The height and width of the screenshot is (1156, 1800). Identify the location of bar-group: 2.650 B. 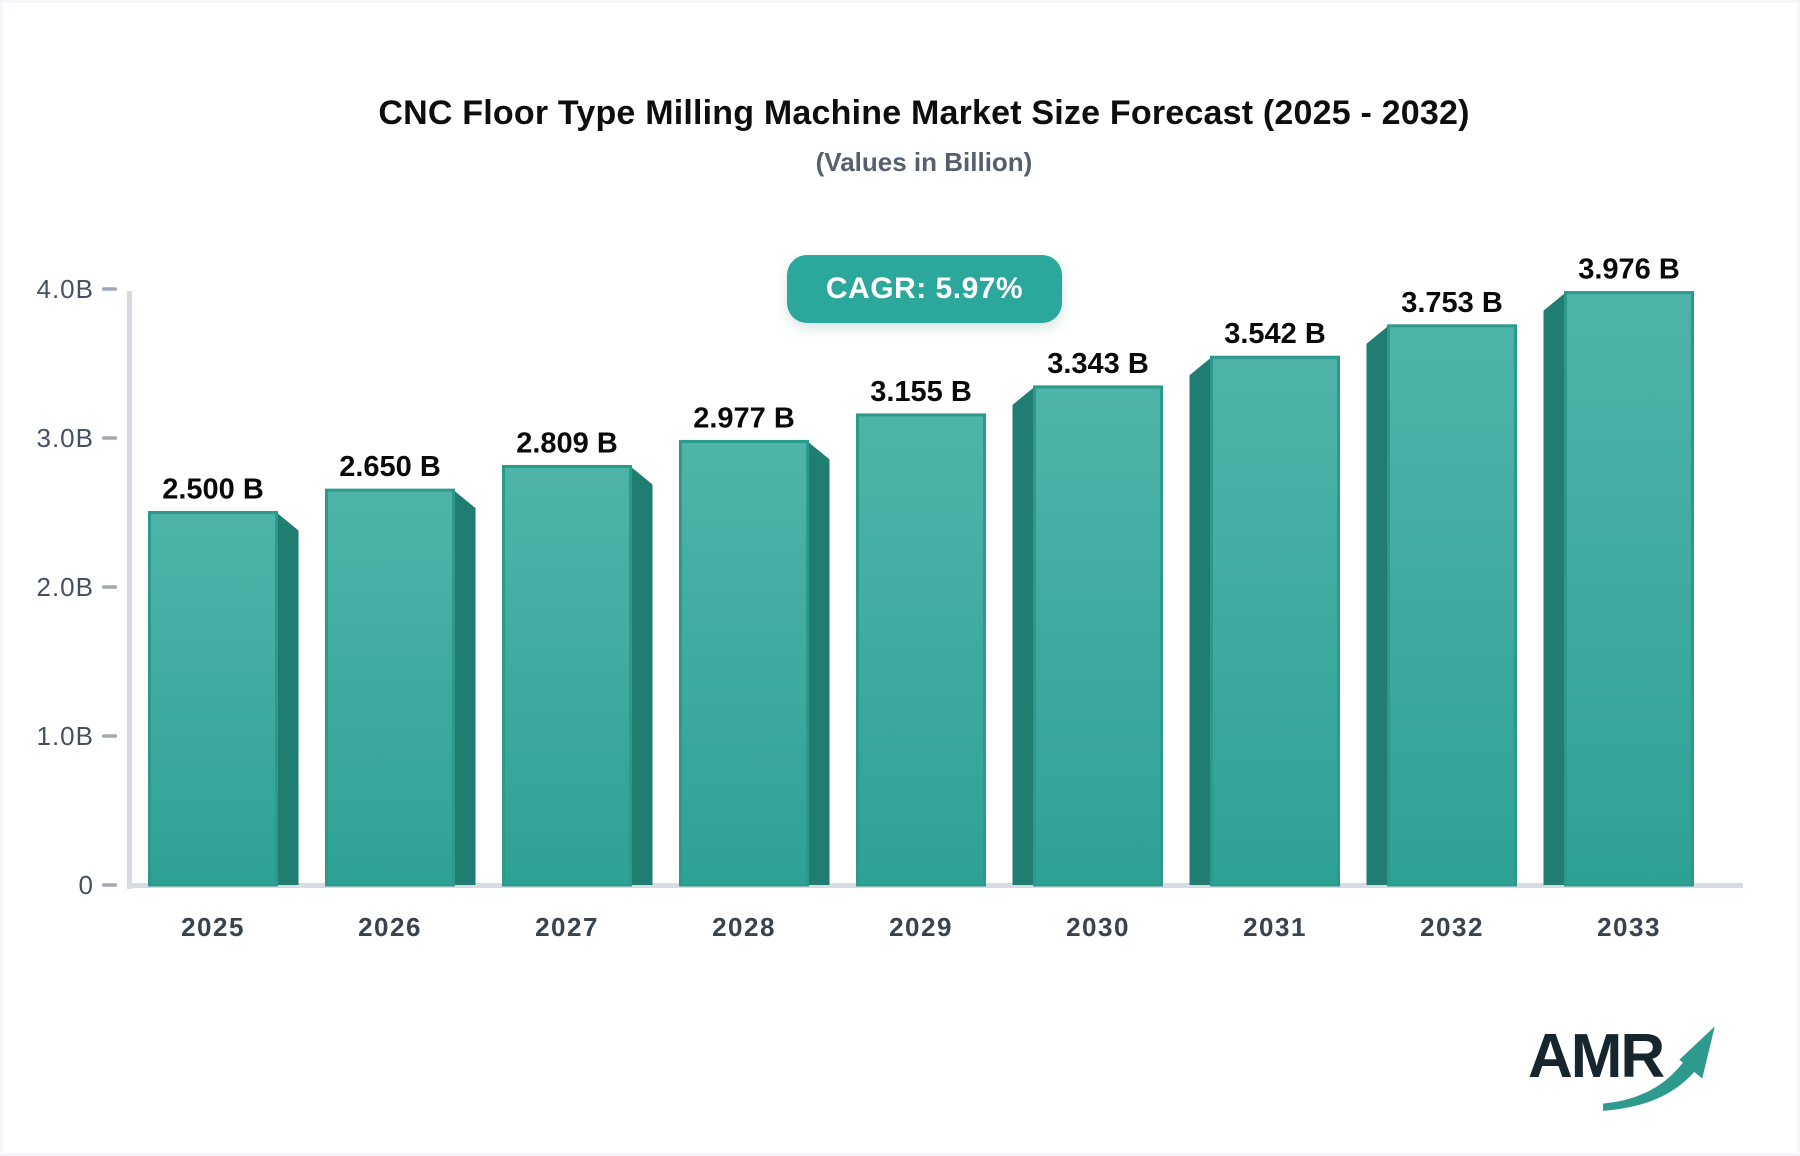
(400, 669).